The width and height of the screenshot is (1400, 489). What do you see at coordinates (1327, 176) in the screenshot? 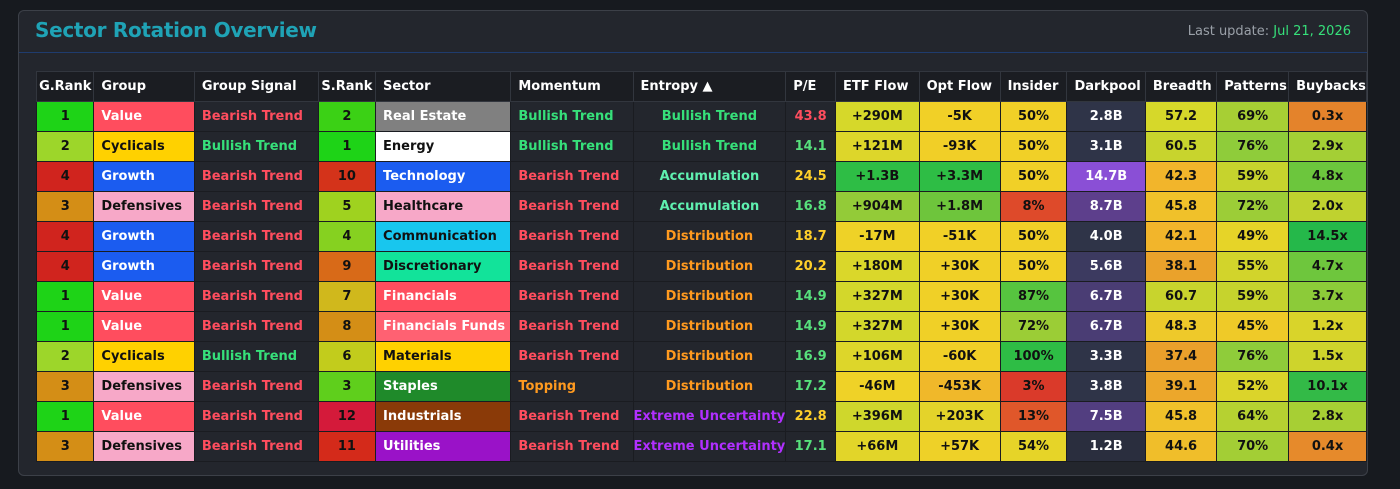
I see `buybacks-cell: 4.8x` at bounding box center [1327, 176].